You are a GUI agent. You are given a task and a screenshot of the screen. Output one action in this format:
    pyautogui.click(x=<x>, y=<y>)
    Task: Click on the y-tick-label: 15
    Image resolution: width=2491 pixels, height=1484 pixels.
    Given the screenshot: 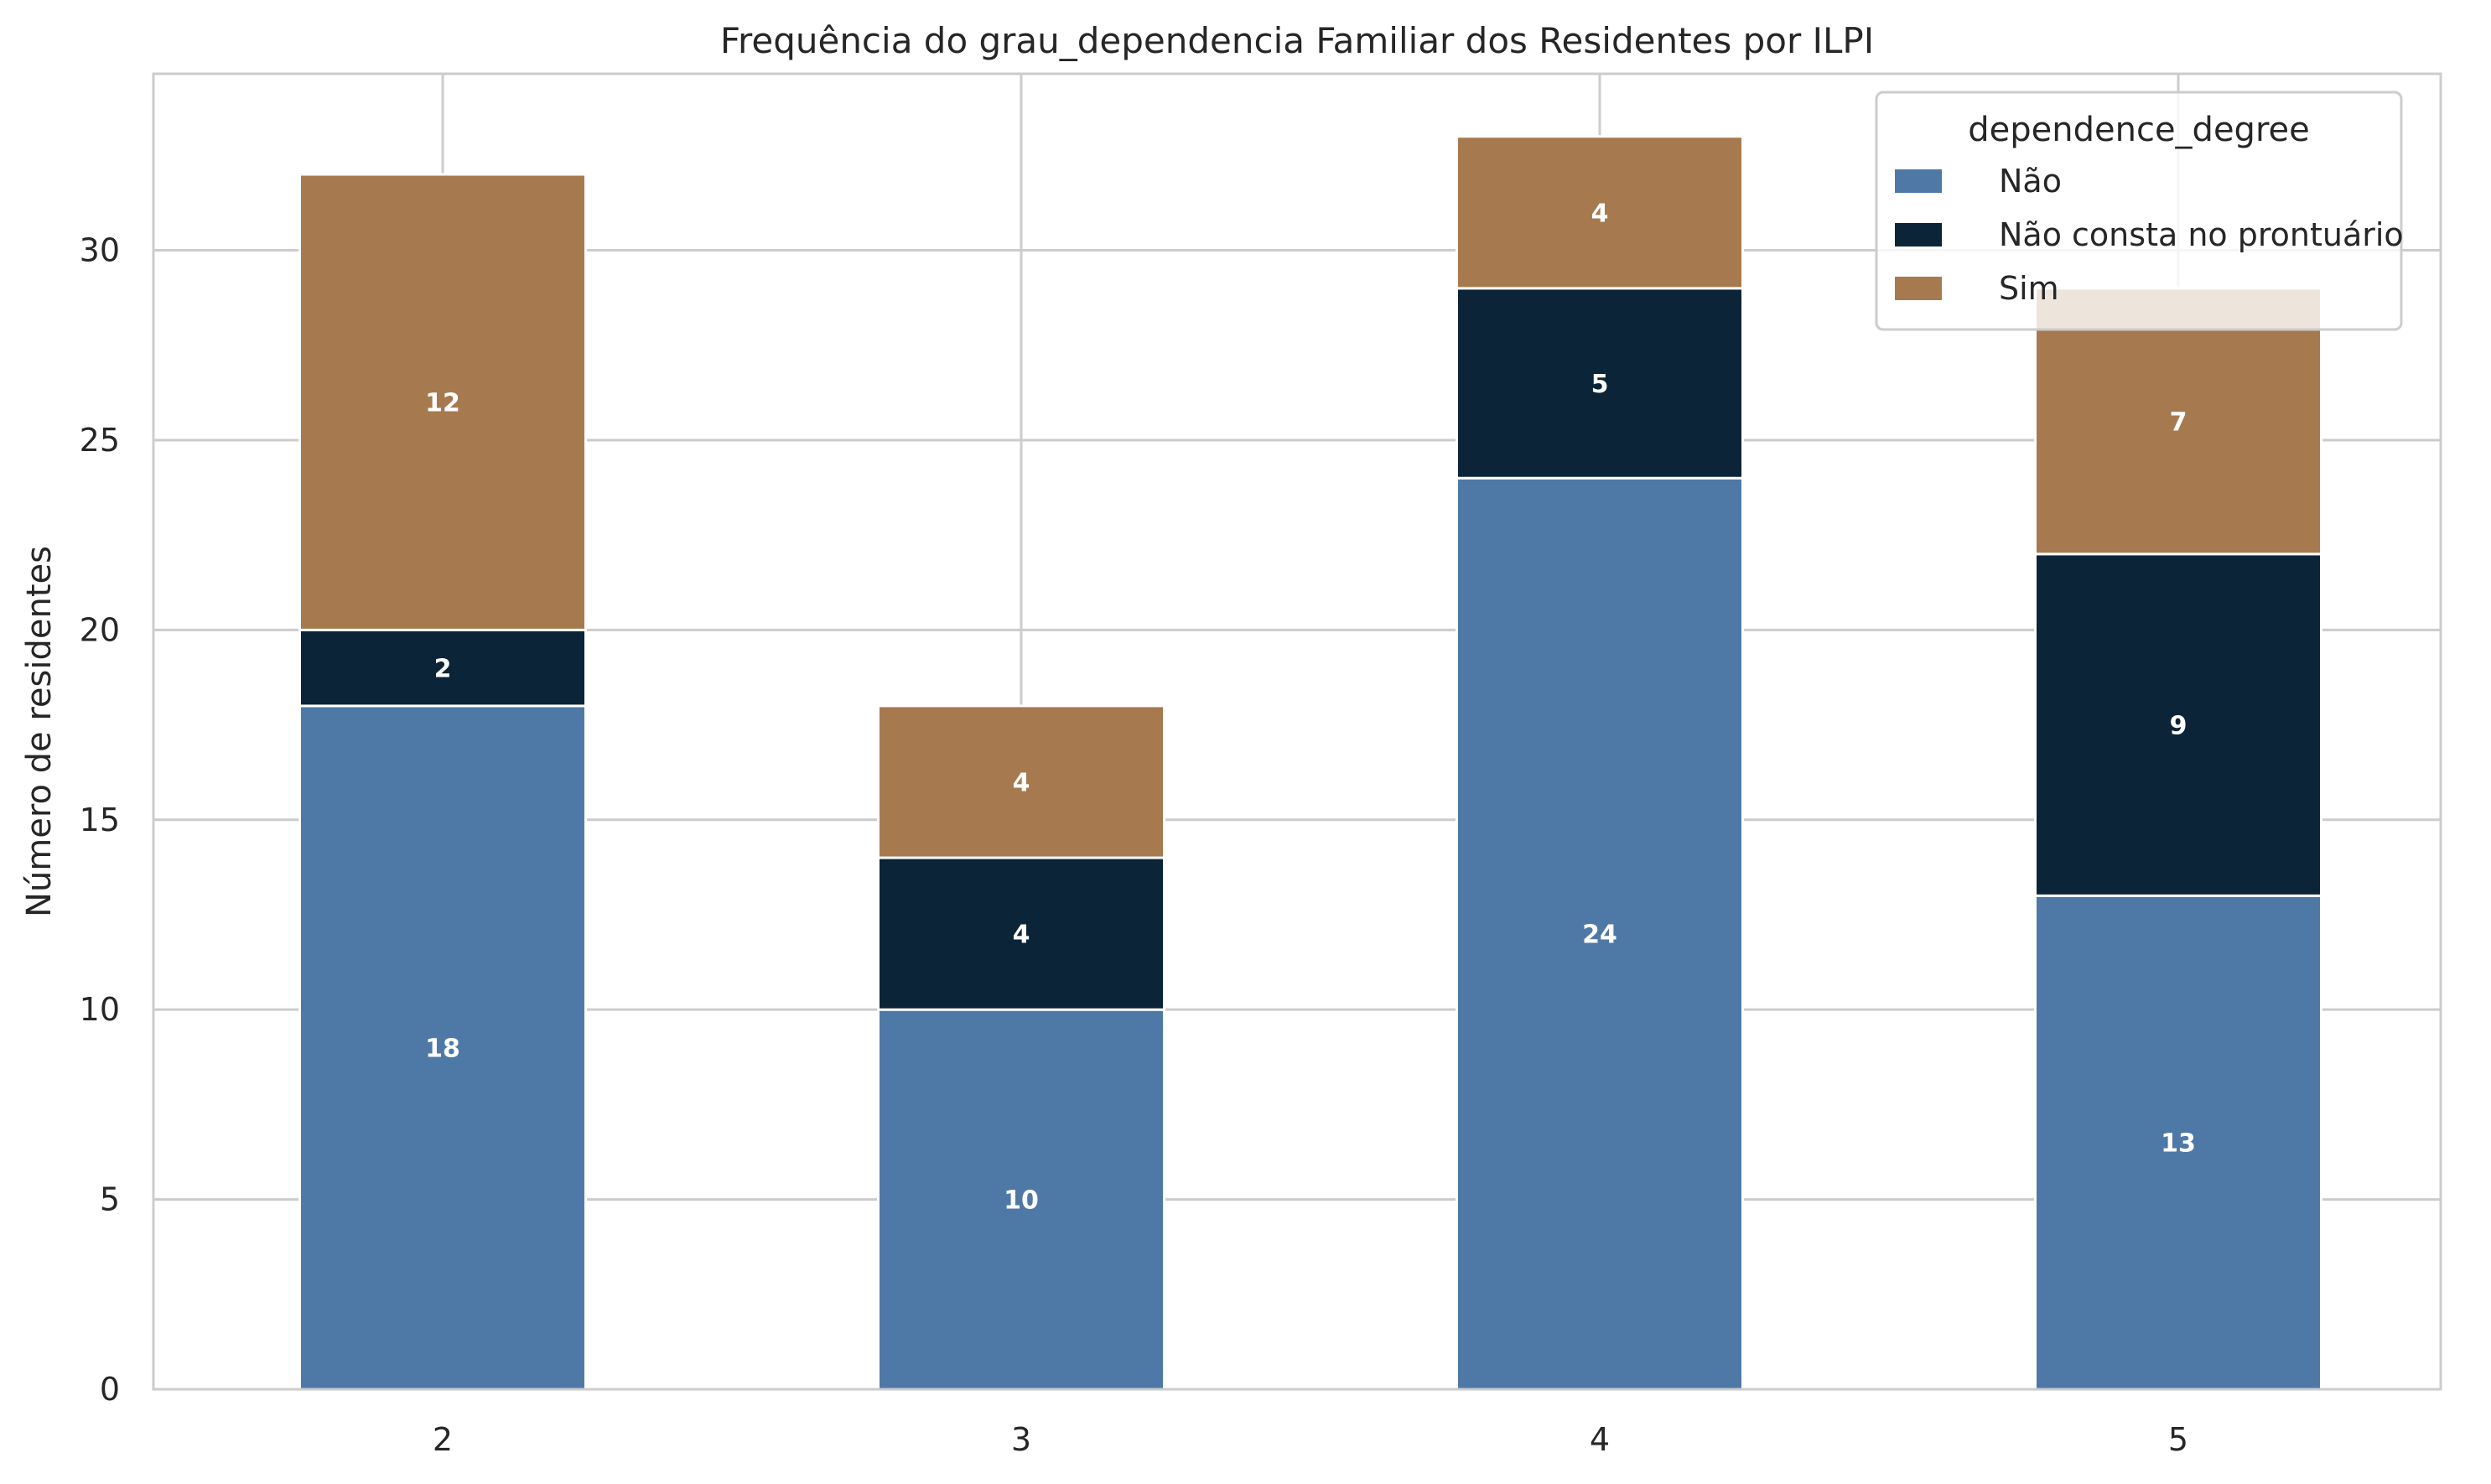 What is the action you would take?
    pyautogui.click(x=100, y=820)
    